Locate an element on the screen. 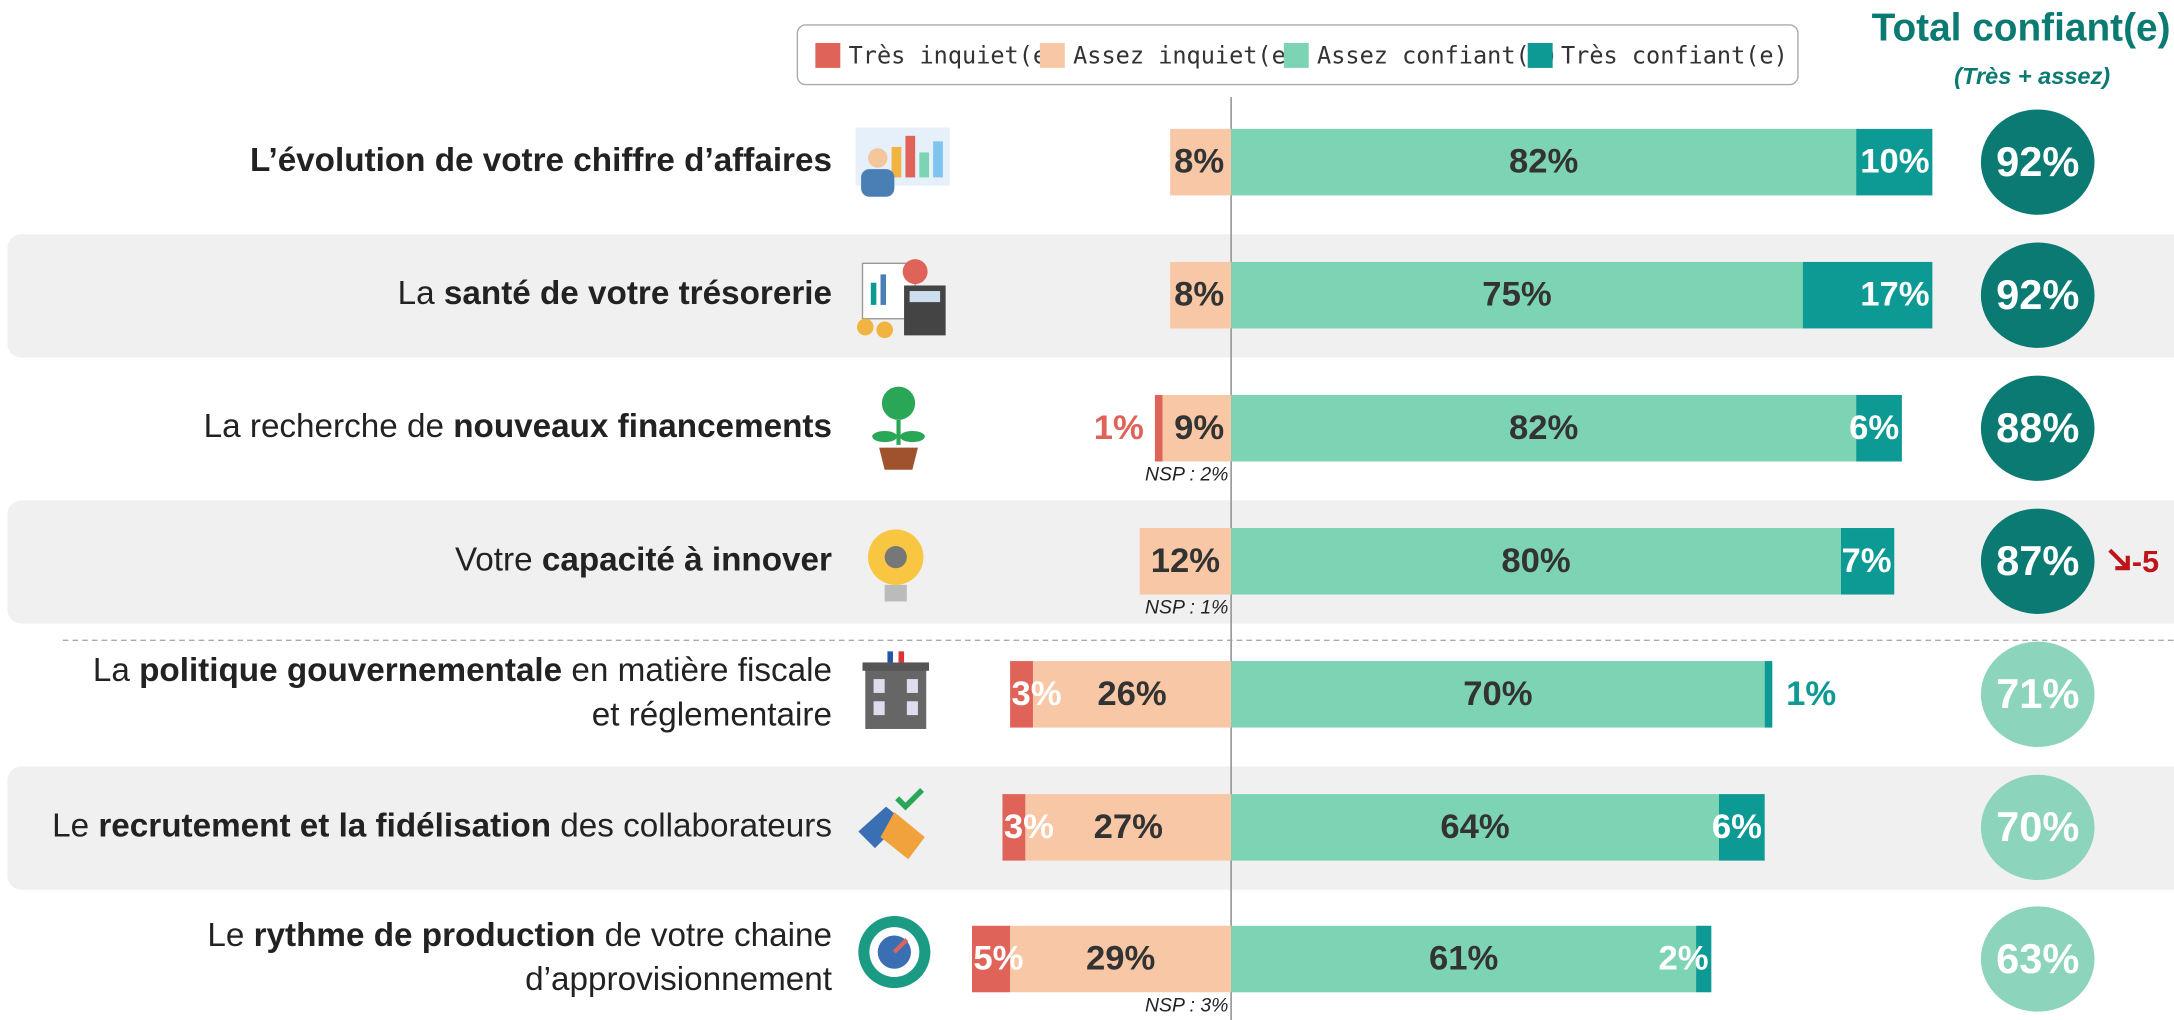 This screenshot has width=2174, height=1020. nsp-note: NSP : 3% is located at coordinates (1186, 1005).